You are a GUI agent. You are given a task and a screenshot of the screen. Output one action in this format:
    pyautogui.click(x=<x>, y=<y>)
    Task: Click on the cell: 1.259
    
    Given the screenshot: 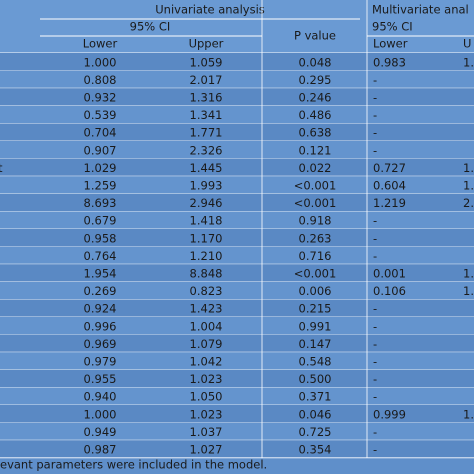 What is the action you would take?
    pyautogui.click(x=100, y=186)
    